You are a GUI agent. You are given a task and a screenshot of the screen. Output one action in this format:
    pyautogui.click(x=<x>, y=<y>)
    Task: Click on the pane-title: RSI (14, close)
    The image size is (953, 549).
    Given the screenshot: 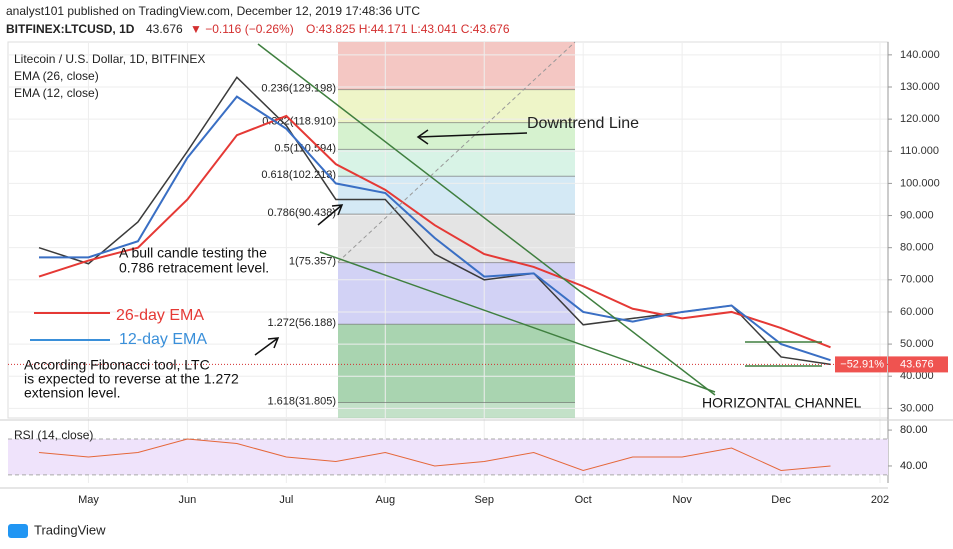 What is the action you would take?
    pyautogui.click(x=53, y=435)
    